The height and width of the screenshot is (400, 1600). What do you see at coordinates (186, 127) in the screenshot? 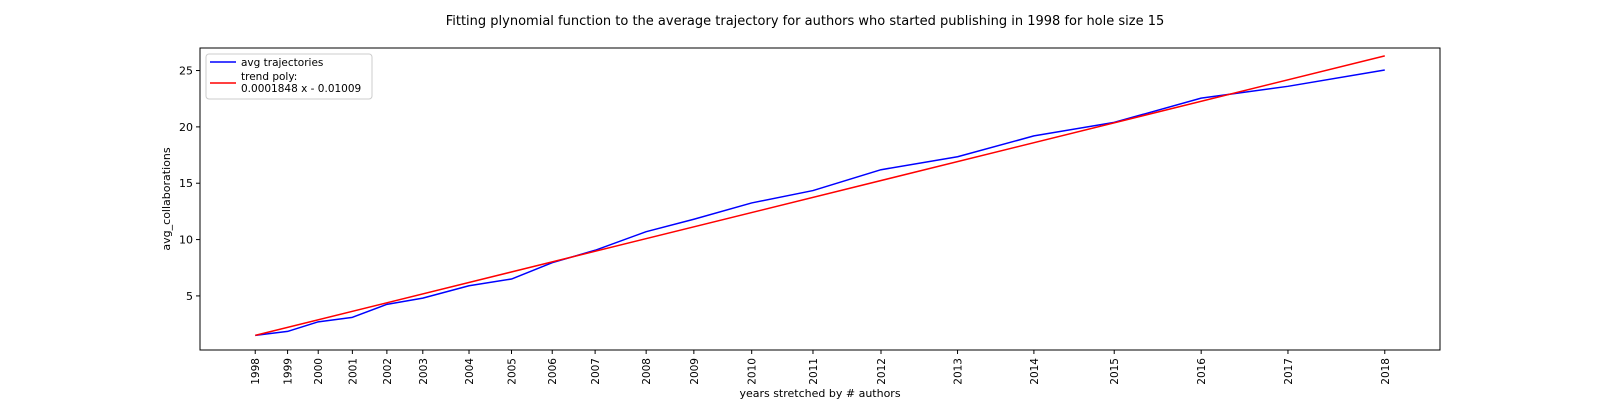
I see `y-tick-label: 20` at bounding box center [186, 127].